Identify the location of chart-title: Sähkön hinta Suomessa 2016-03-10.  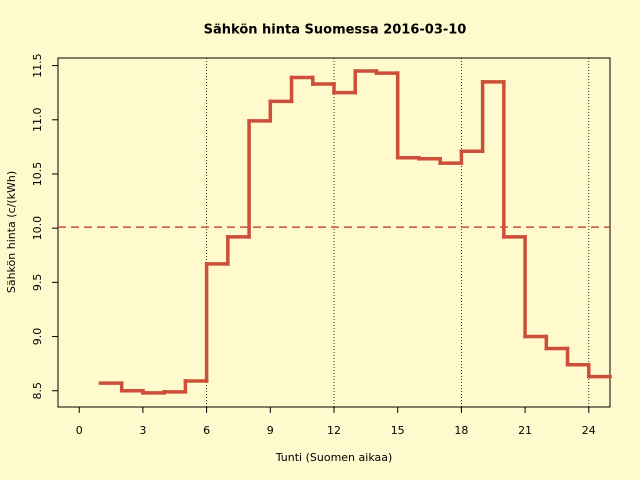
(335, 30).